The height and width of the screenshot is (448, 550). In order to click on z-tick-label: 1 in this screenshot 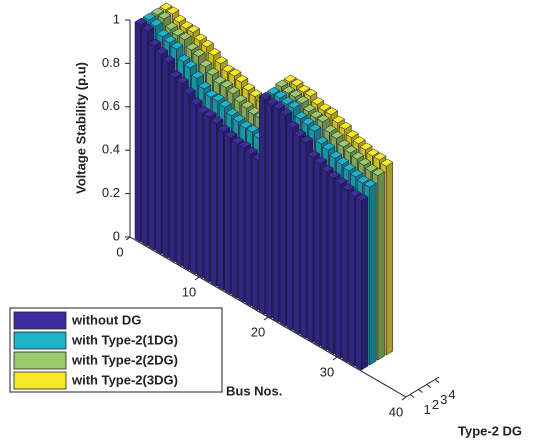, I will do `click(116, 18)`.